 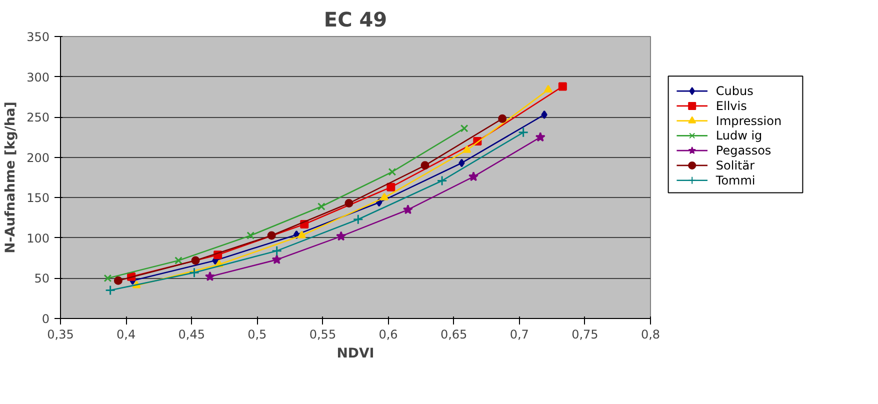 What do you see at coordinates (60, 335) in the screenshot?
I see `x-tick-label: 0,35` at bounding box center [60, 335].